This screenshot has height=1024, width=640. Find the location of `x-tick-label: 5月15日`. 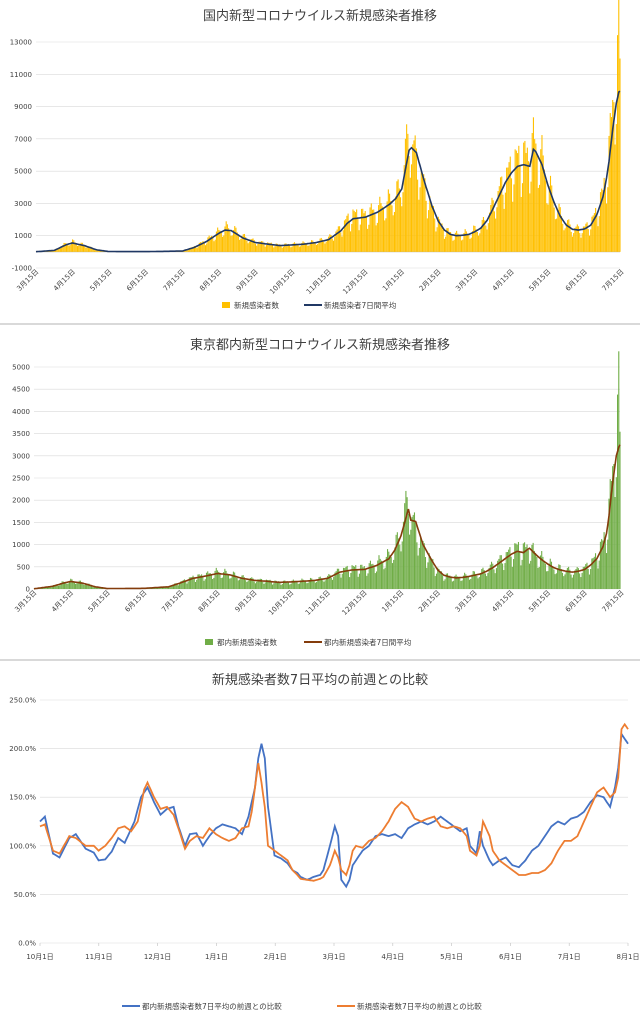

x-tick-label: 5月15日 is located at coordinates (539, 280).